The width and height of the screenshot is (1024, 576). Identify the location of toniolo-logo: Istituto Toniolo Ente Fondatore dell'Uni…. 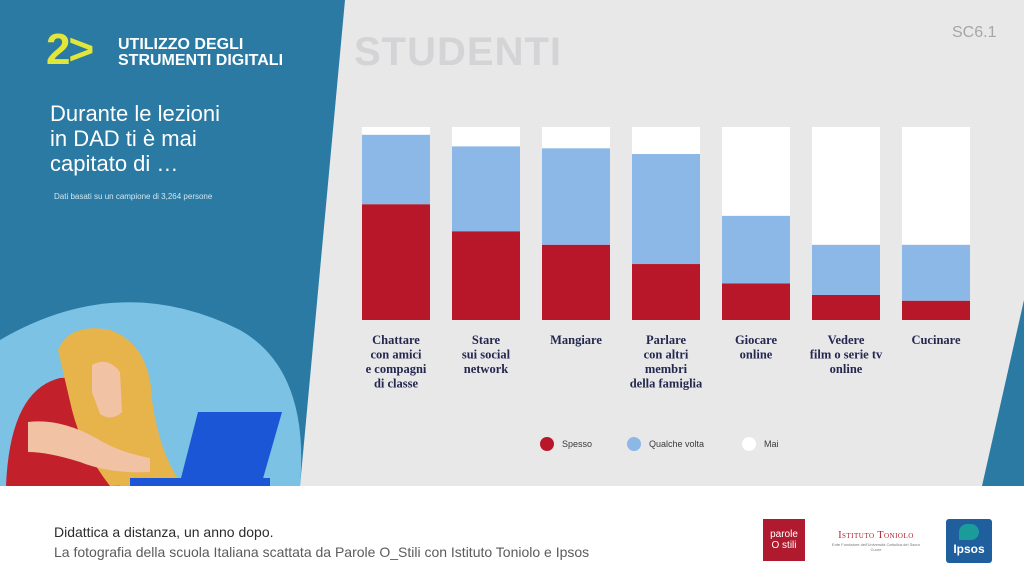
(876, 541).